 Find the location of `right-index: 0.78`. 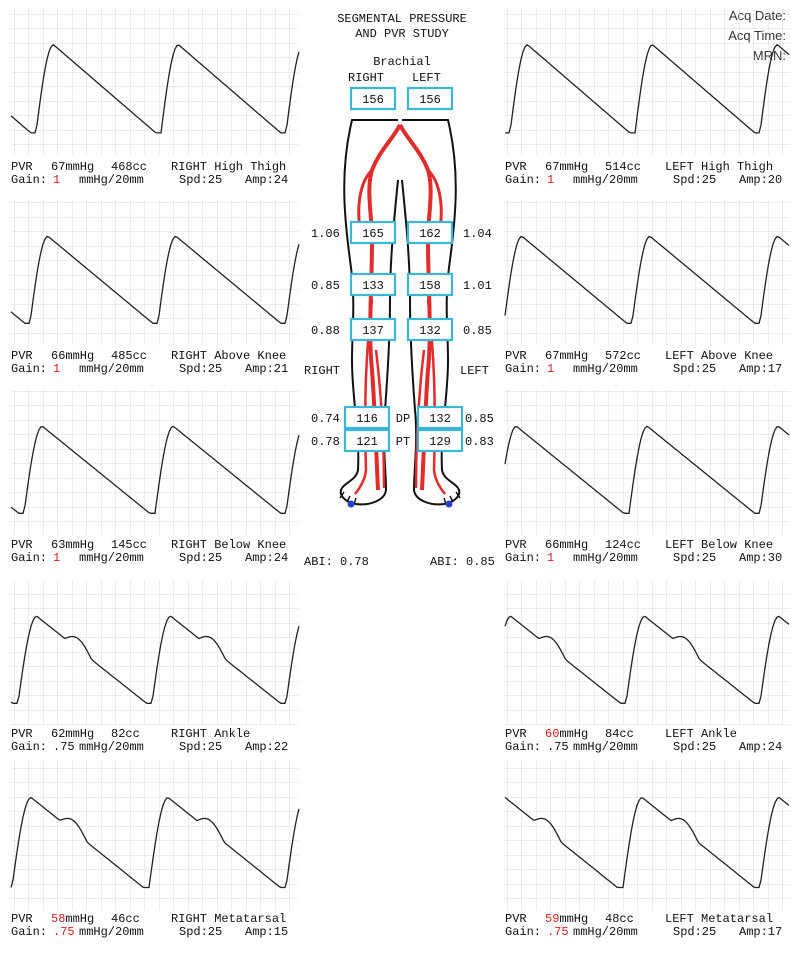

right-index: 0.78 is located at coordinates (325, 442).